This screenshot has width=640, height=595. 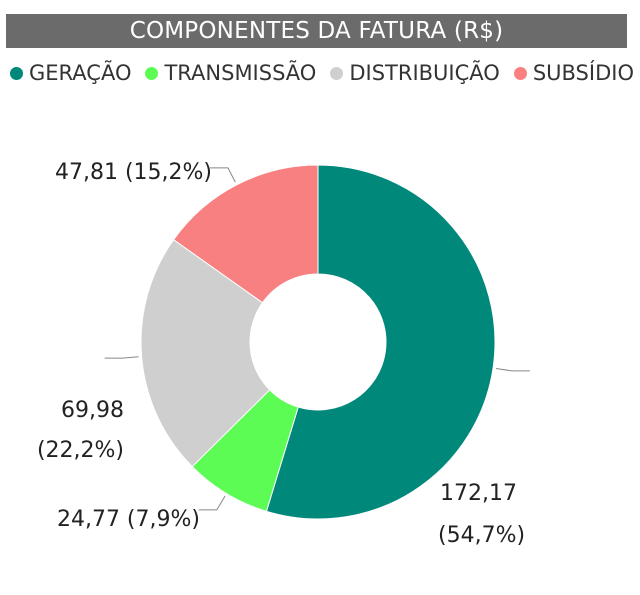 What do you see at coordinates (16, 73) in the screenshot?
I see `legend-dot-geracao` at bounding box center [16, 73].